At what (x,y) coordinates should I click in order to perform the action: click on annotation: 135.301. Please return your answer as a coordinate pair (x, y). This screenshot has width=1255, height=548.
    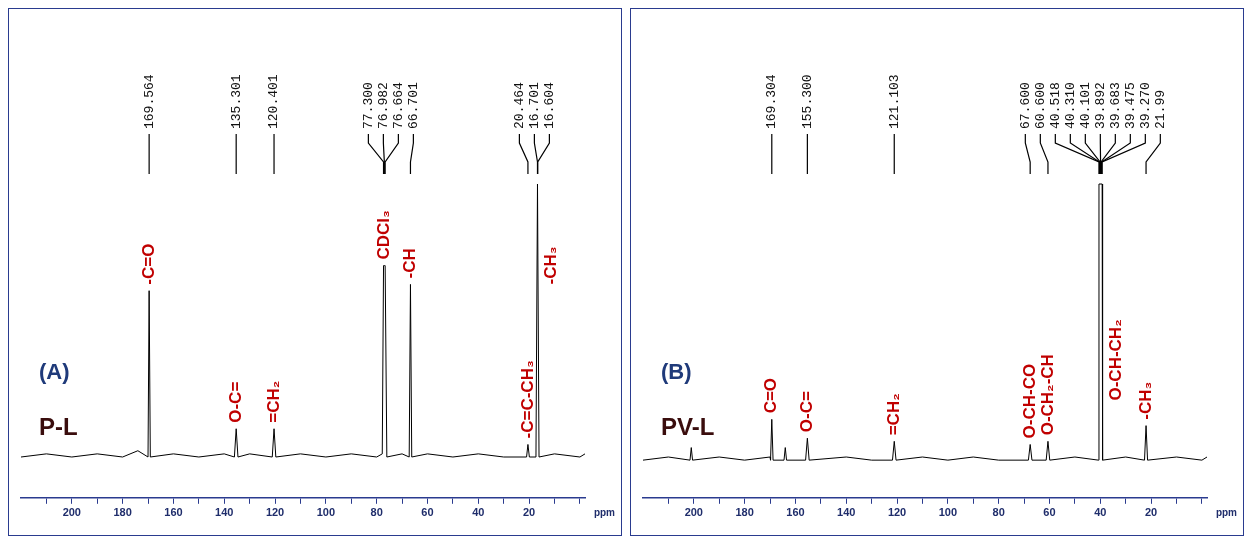
    Looking at the image, I should click on (236, 101).